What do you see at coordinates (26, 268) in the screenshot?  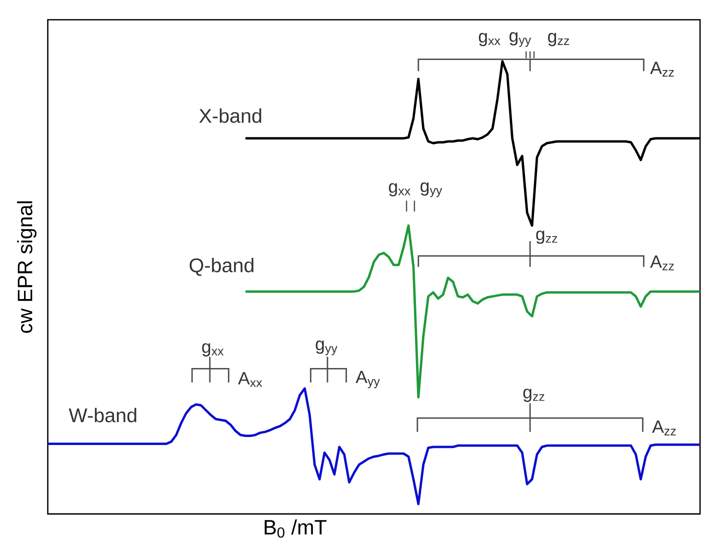 I see `y-axis-title: cw EPR signal` at bounding box center [26, 268].